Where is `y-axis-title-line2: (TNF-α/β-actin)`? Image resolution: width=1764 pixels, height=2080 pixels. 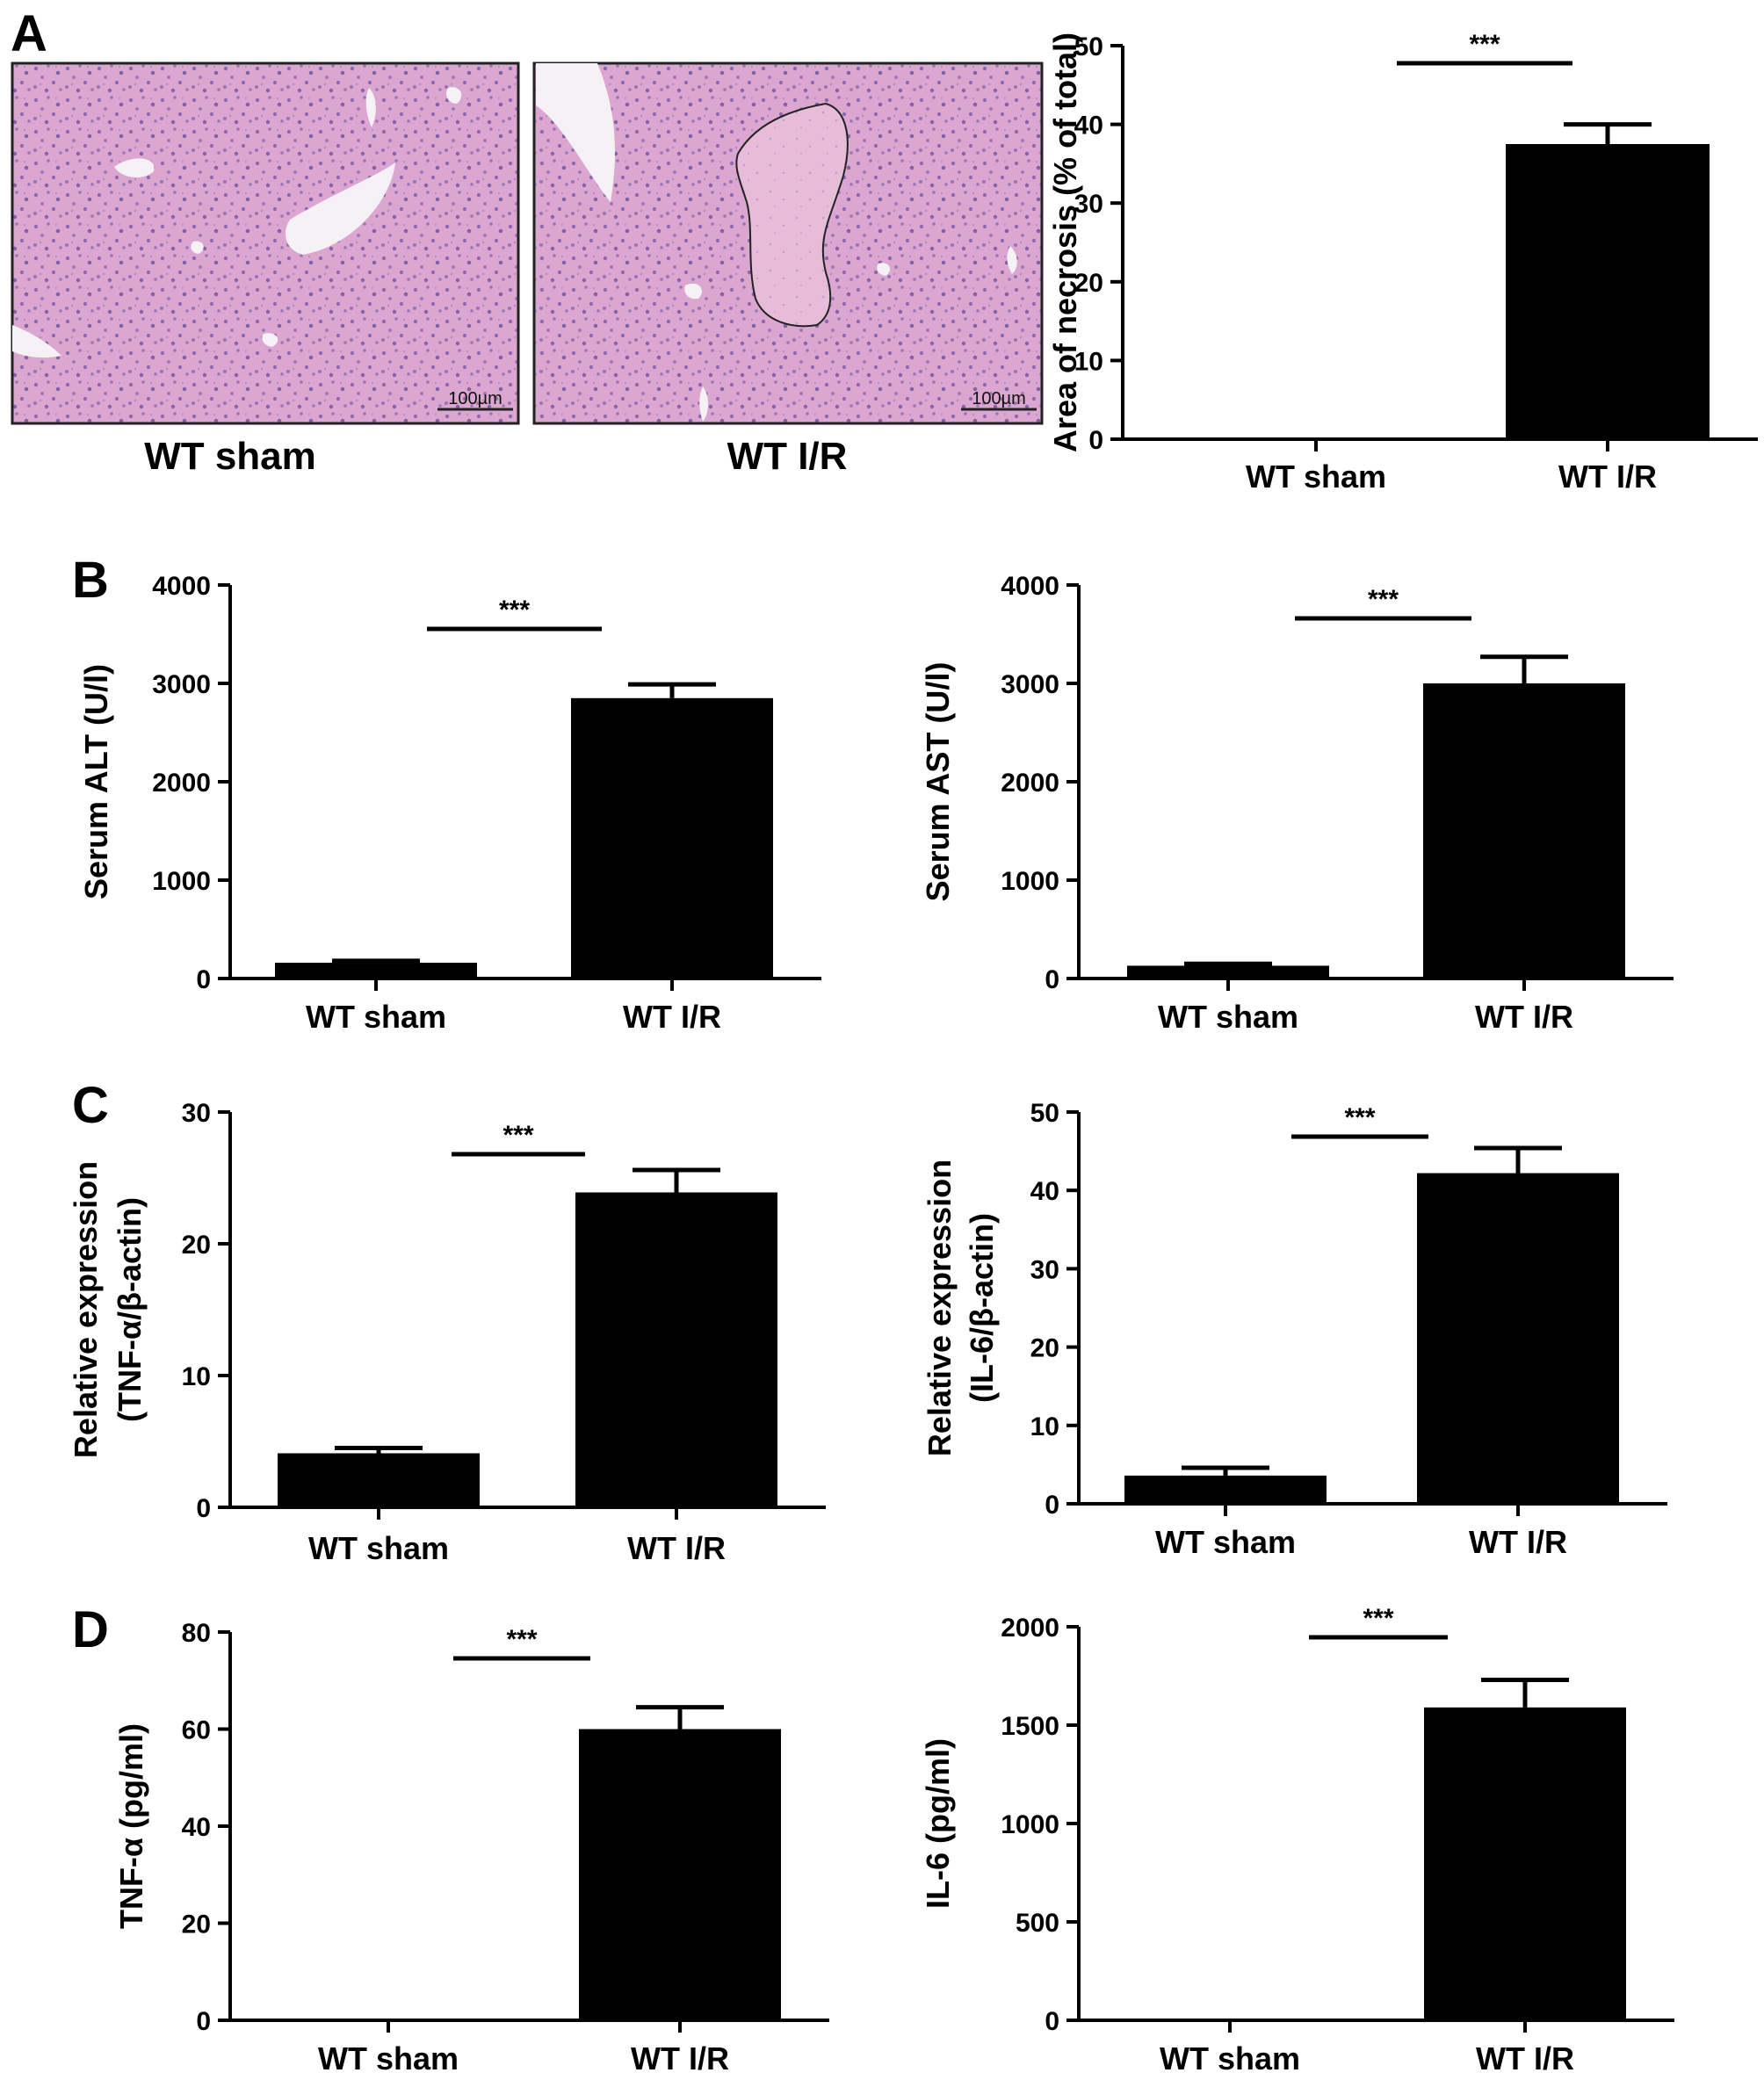 y-axis-title-line2: (TNF-α/β-actin) is located at coordinates (130, 1309).